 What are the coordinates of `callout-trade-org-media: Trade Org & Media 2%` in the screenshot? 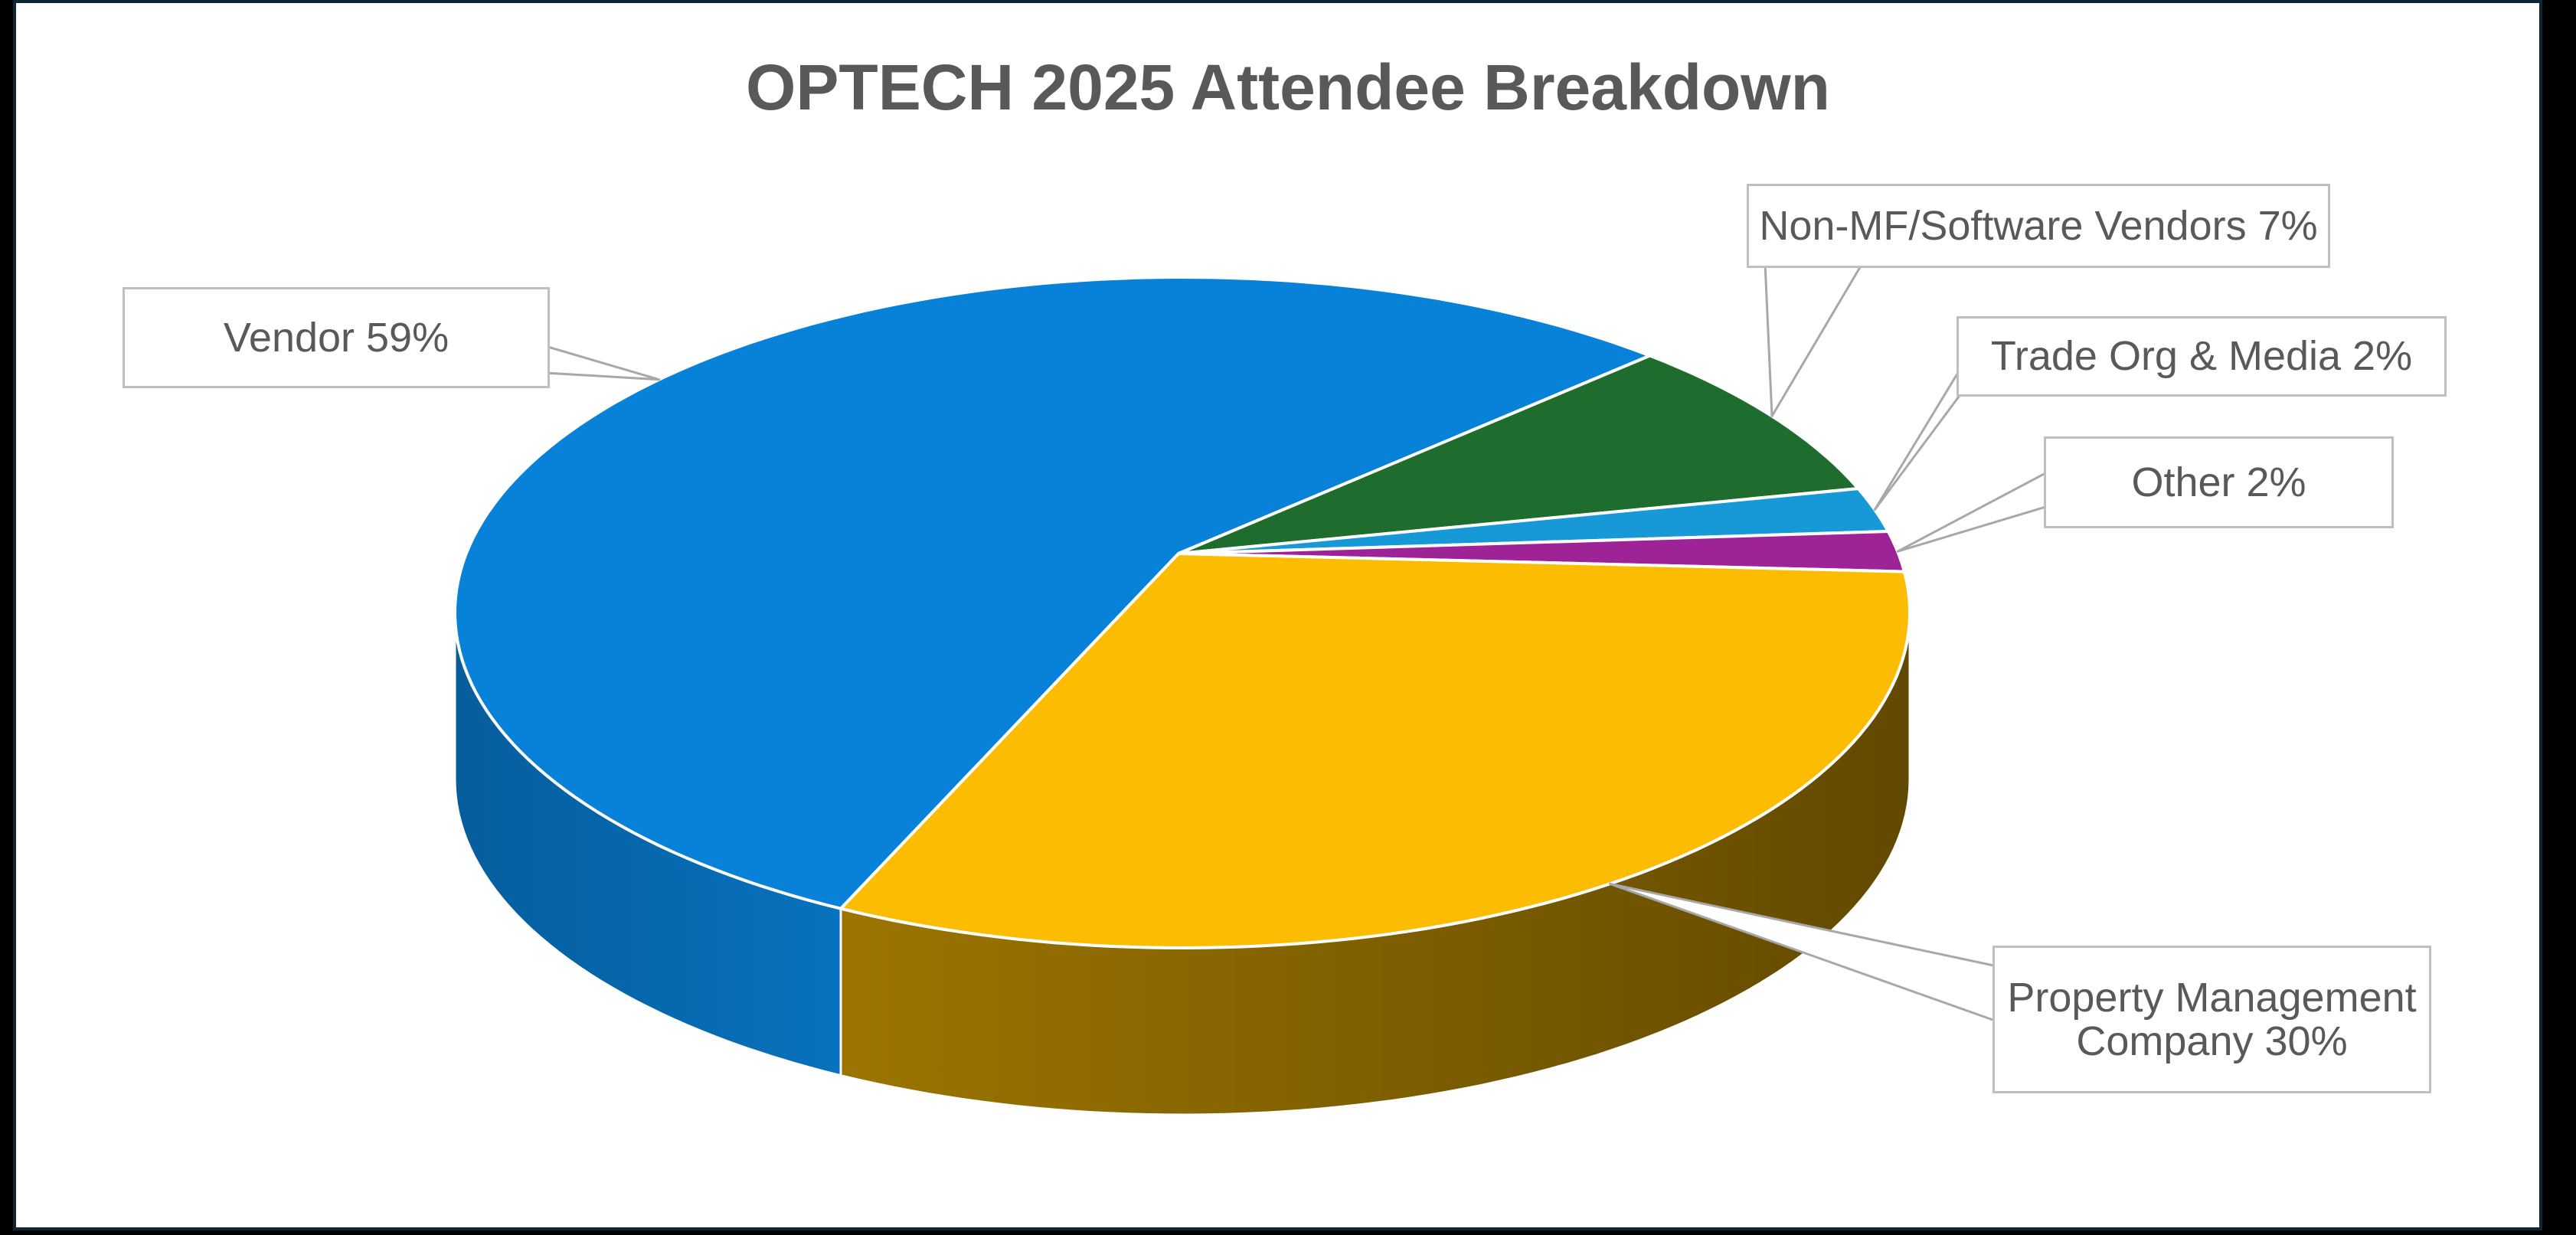 It's located at (2202, 357).